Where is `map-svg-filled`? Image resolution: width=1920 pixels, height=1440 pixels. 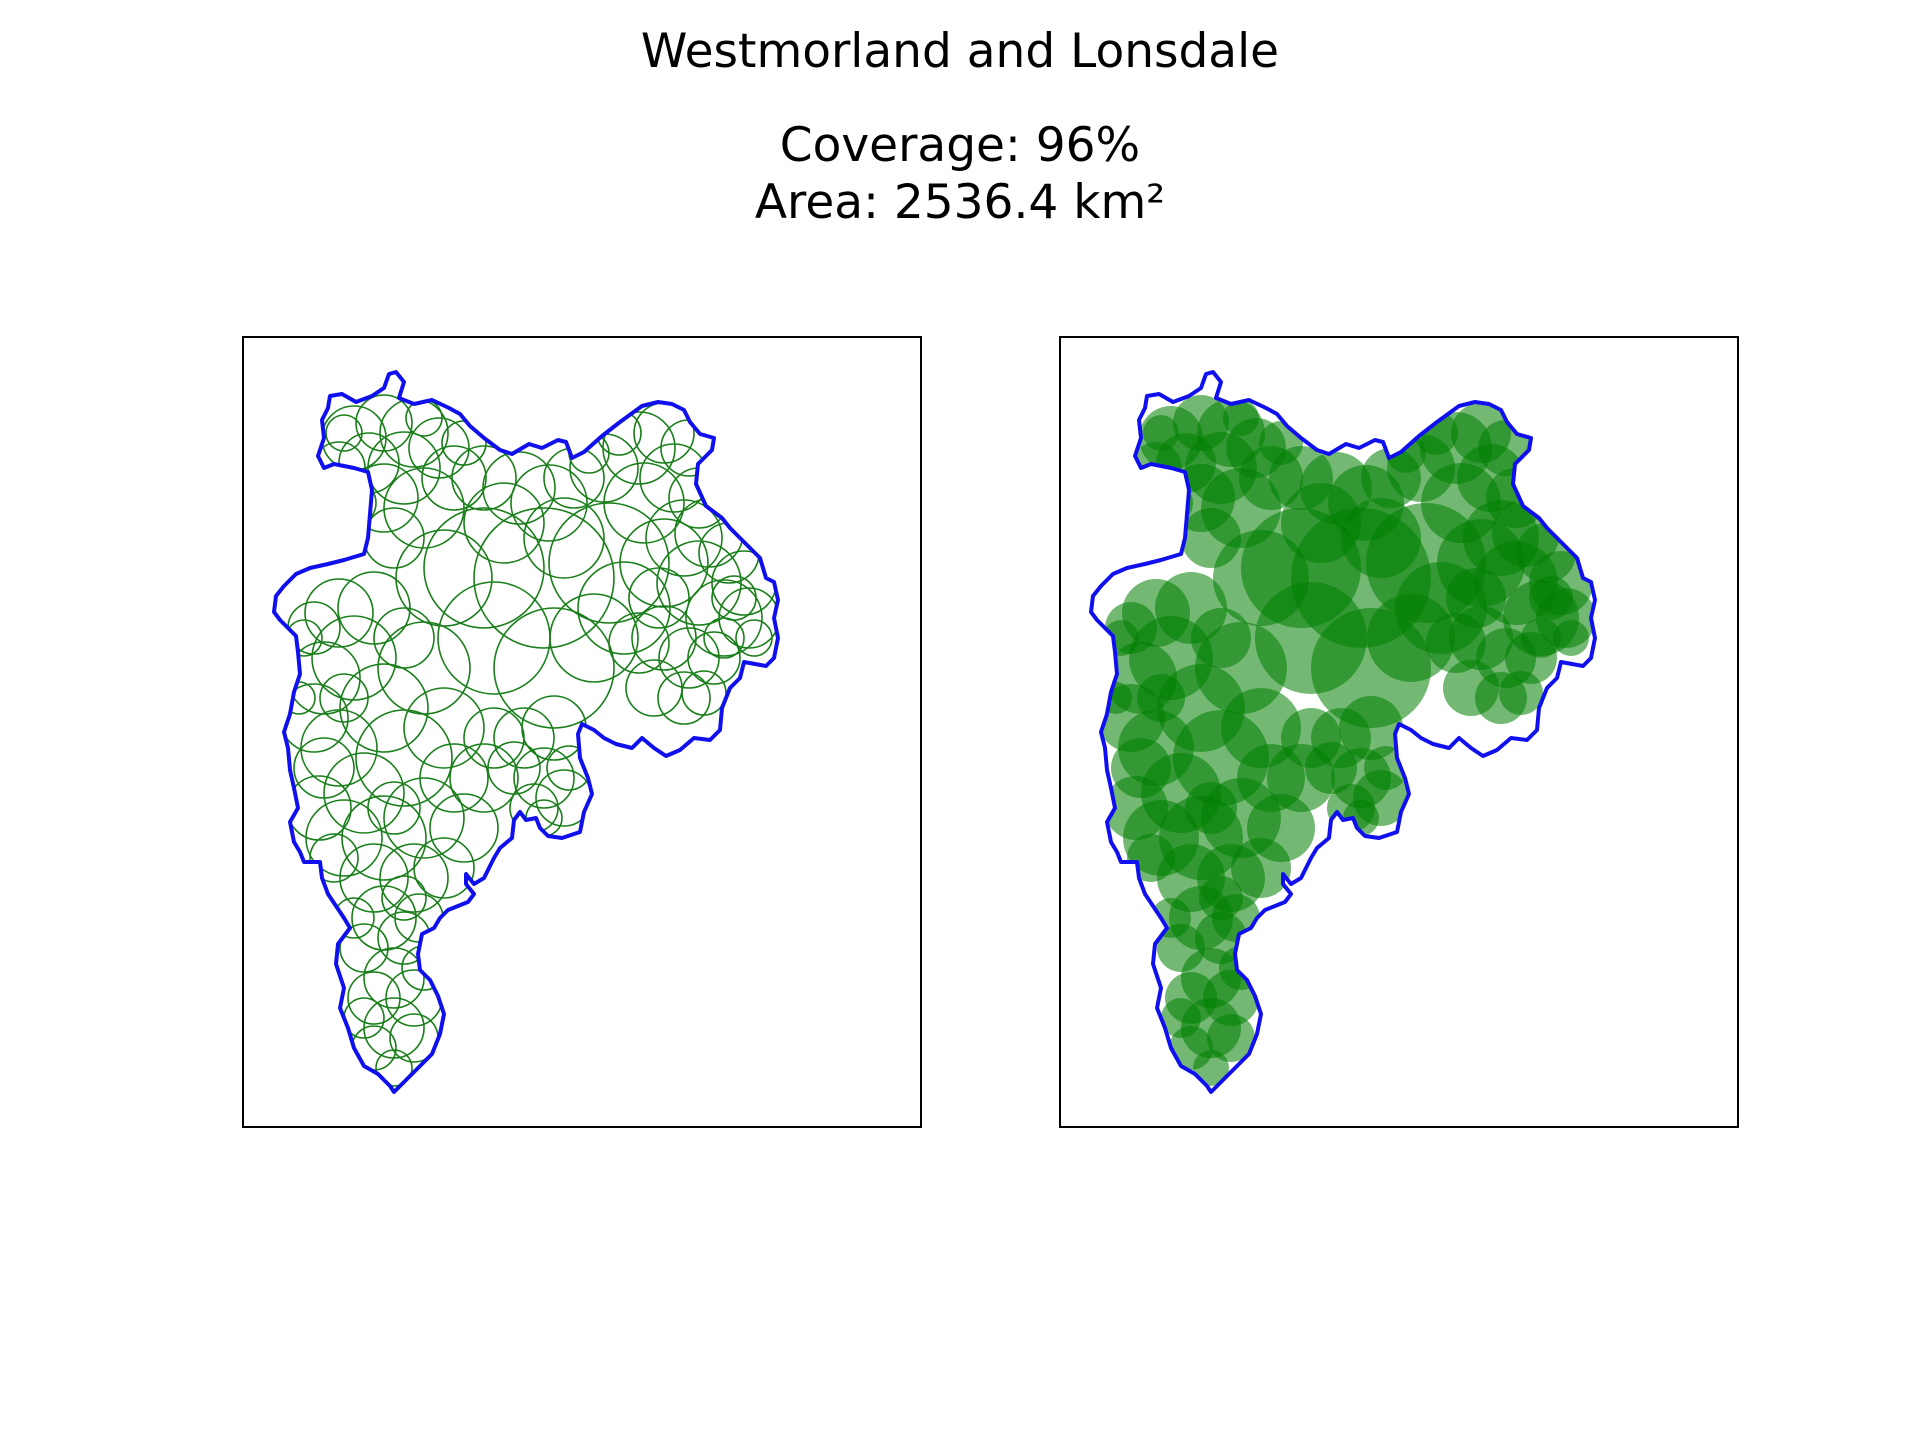
map-svg-filled is located at coordinates (1343, 732).